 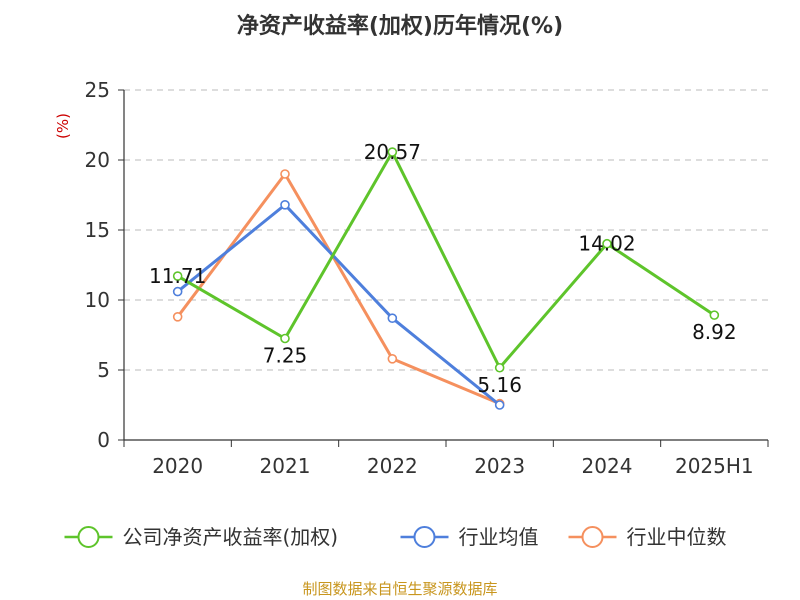 What do you see at coordinates (97, 300) in the screenshot?
I see `y-tick-label: 10` at bounding box center [97, 300].